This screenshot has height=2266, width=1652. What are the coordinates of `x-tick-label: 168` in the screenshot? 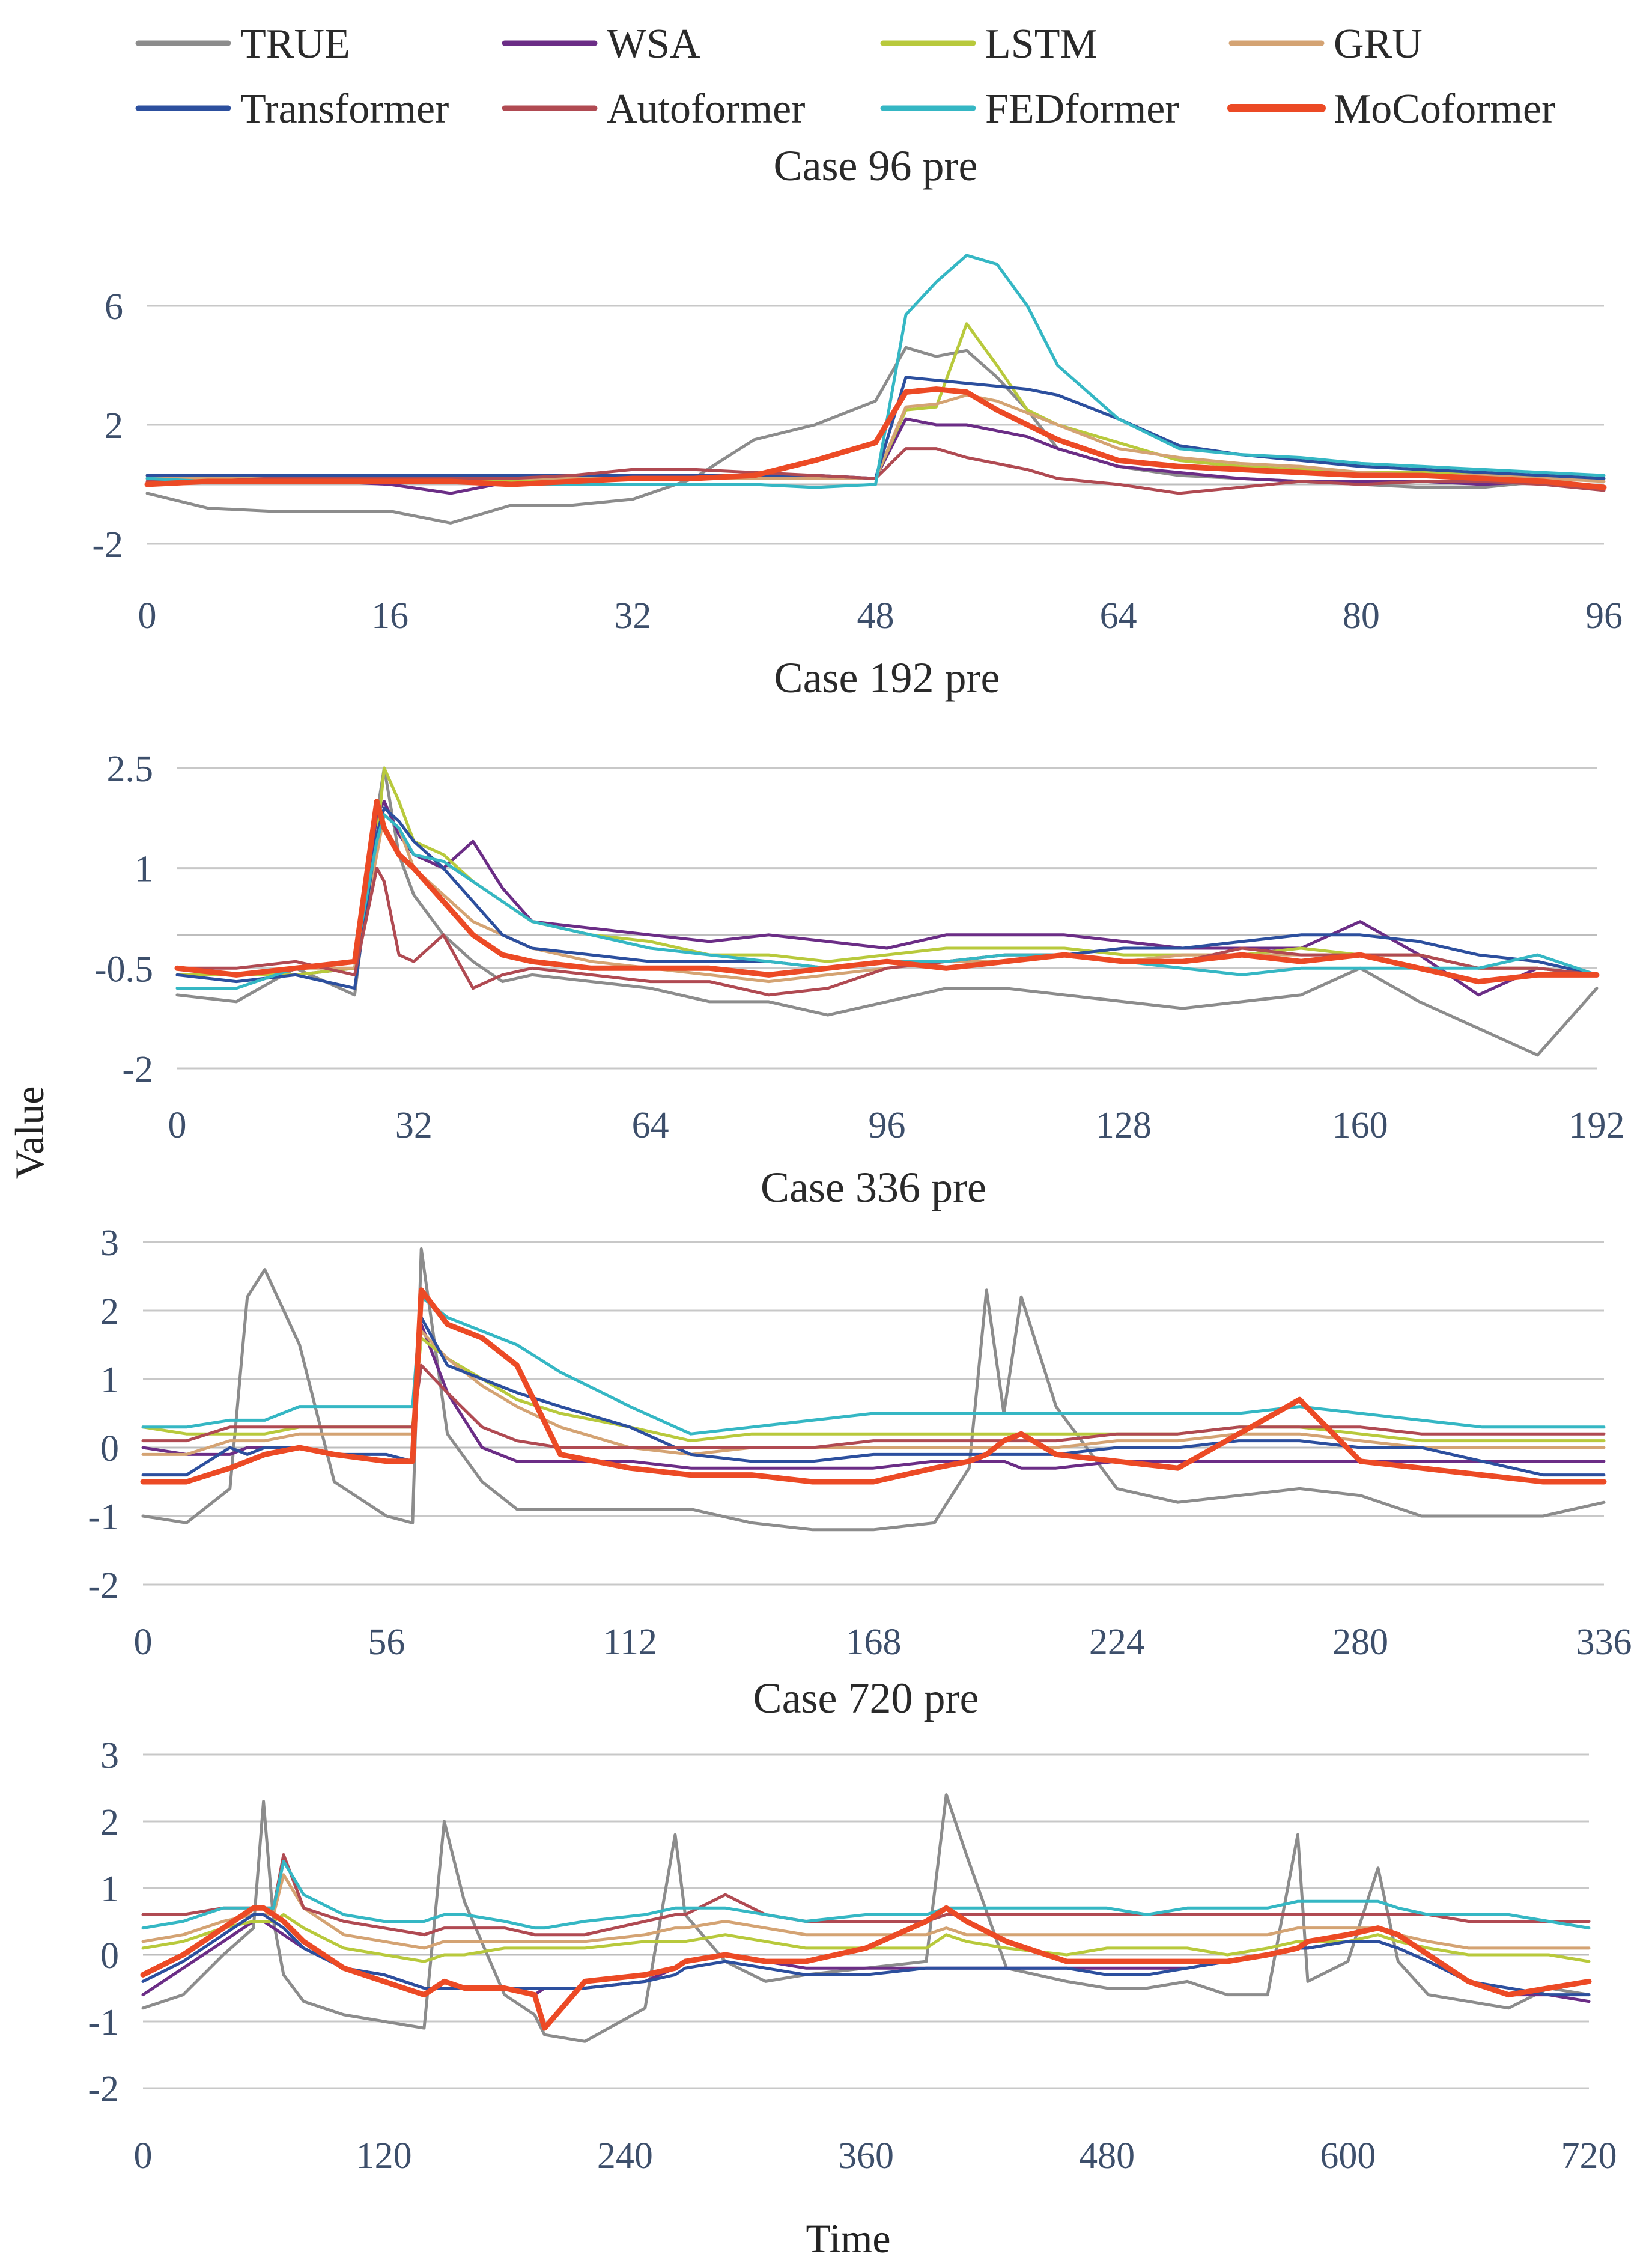 It's located at (874, 1642).